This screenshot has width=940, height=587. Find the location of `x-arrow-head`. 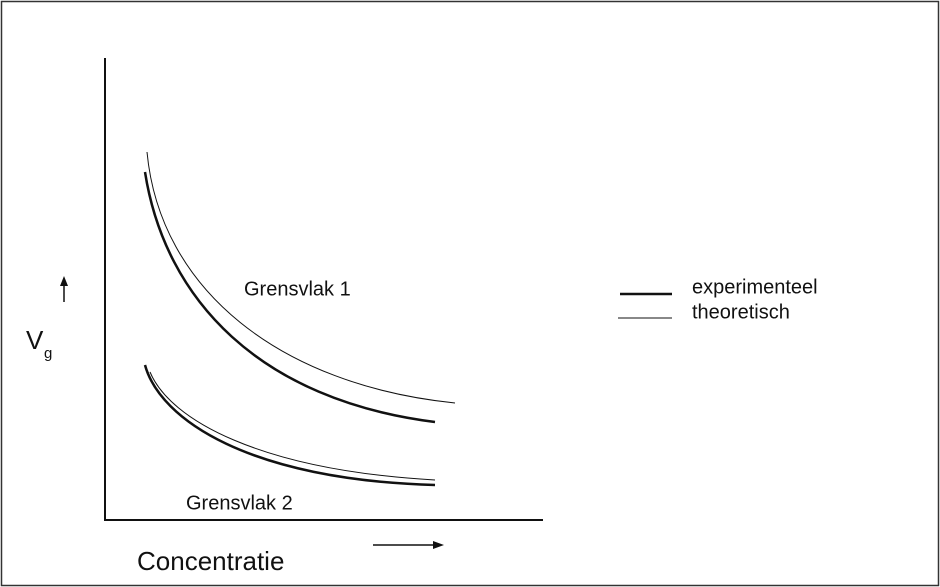

x-arrow-head is located at coordinates (438, 545).